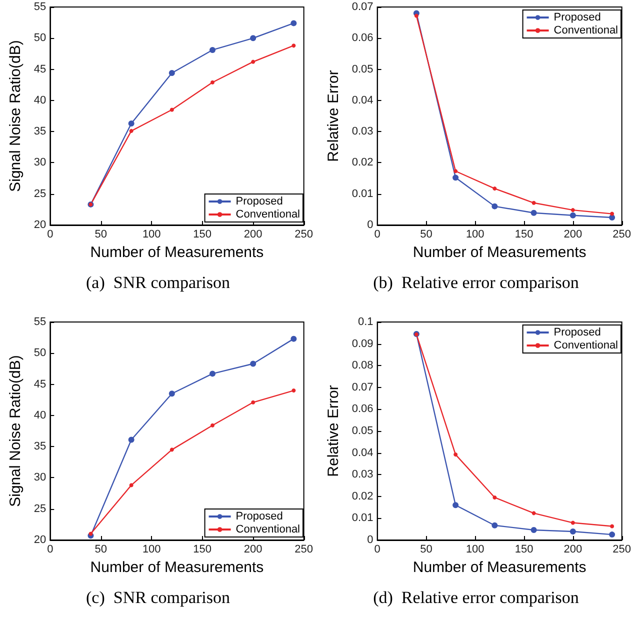 Image resolution: width=633 pixels, height=625 pixels. I want to click on y-tick-label: 0.03, so click(363, 132).